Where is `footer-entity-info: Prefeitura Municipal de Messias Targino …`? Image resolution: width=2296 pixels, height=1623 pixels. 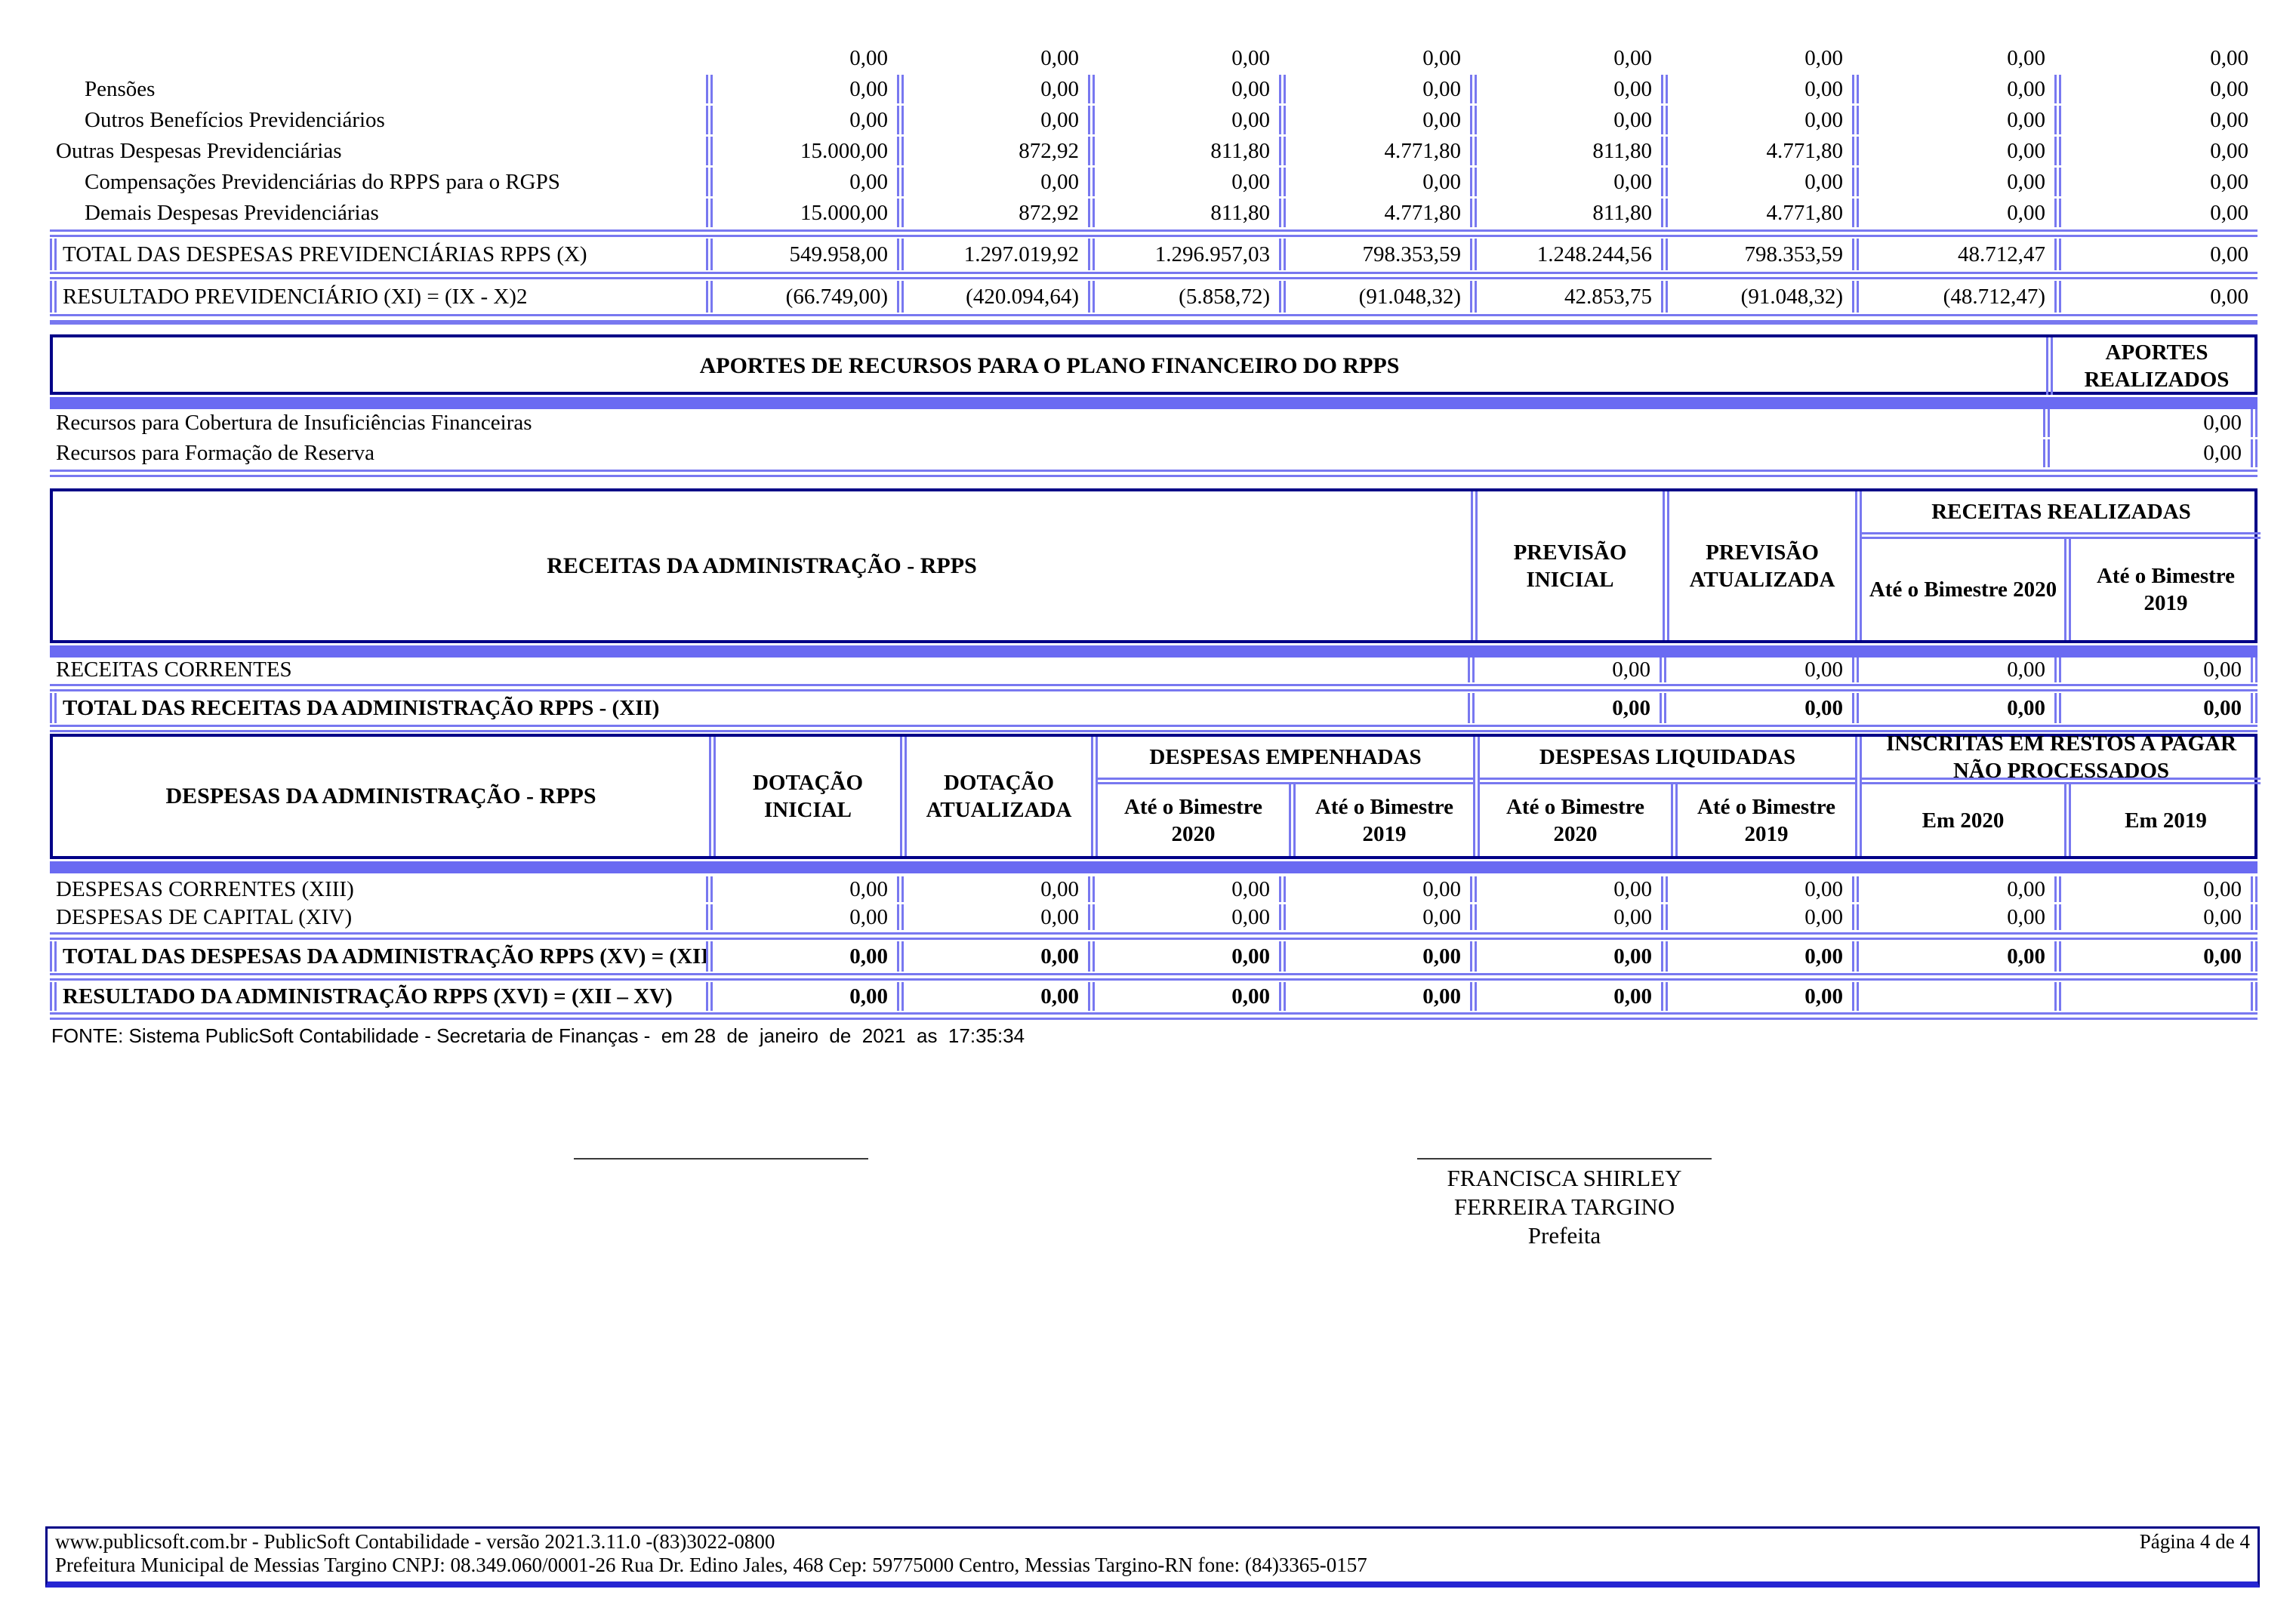 footer-entity-info: Prefeitura Municipal de Messias Targino … is located at coordinates (711, 1565).